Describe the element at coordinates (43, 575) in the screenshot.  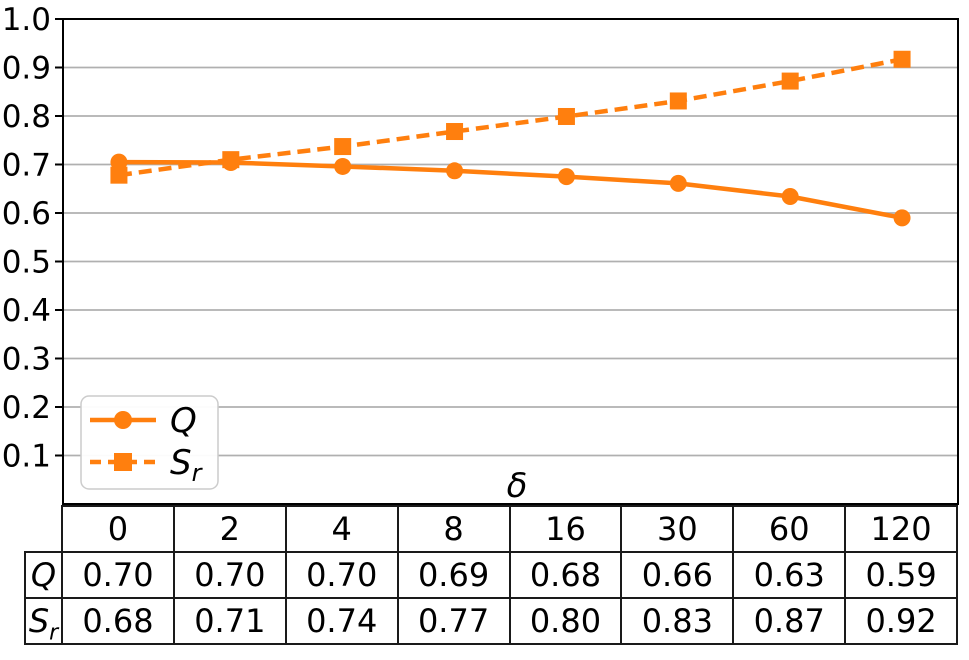
I see `row-label: Q` at that location.